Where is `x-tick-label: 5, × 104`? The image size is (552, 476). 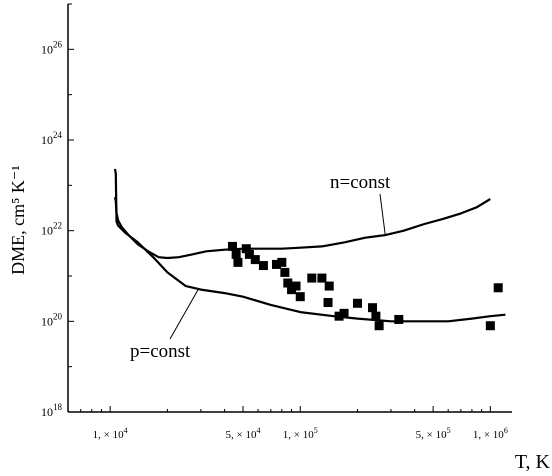 x-tick-label: 5, × 104 is located at coordinates (243, 433).